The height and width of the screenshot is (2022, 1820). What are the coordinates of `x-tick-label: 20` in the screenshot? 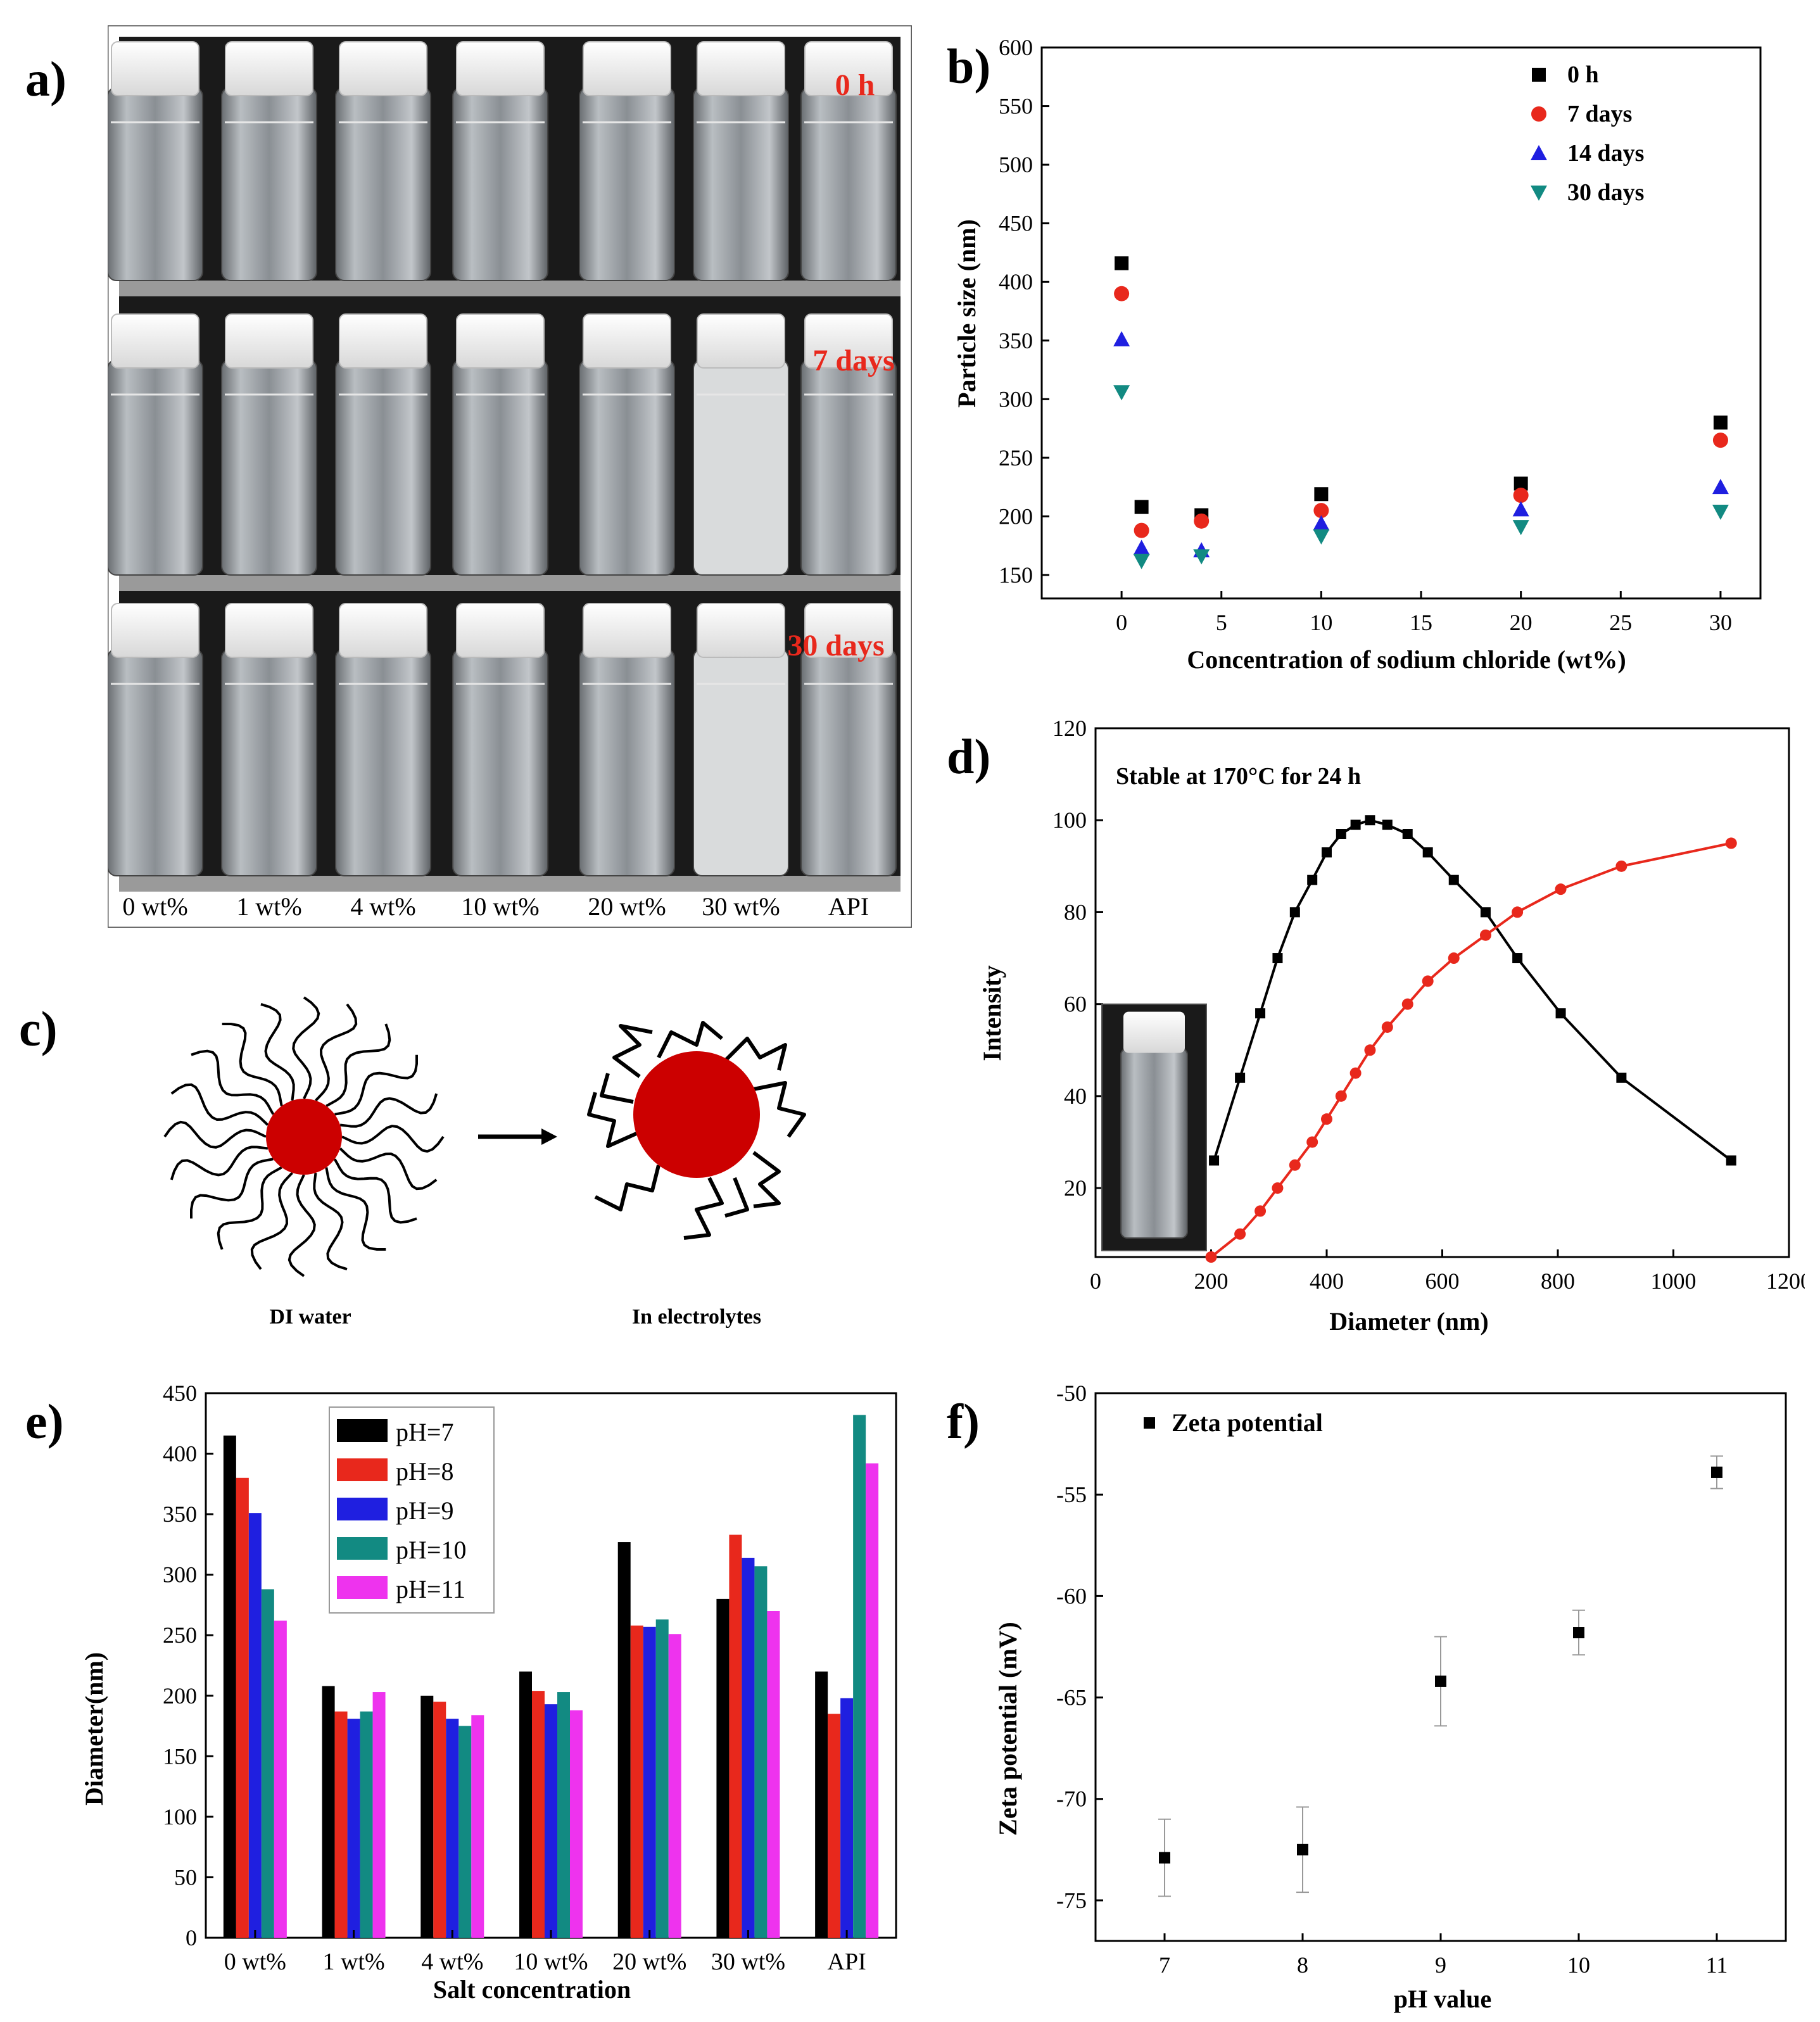 It's located at (1521, 622).